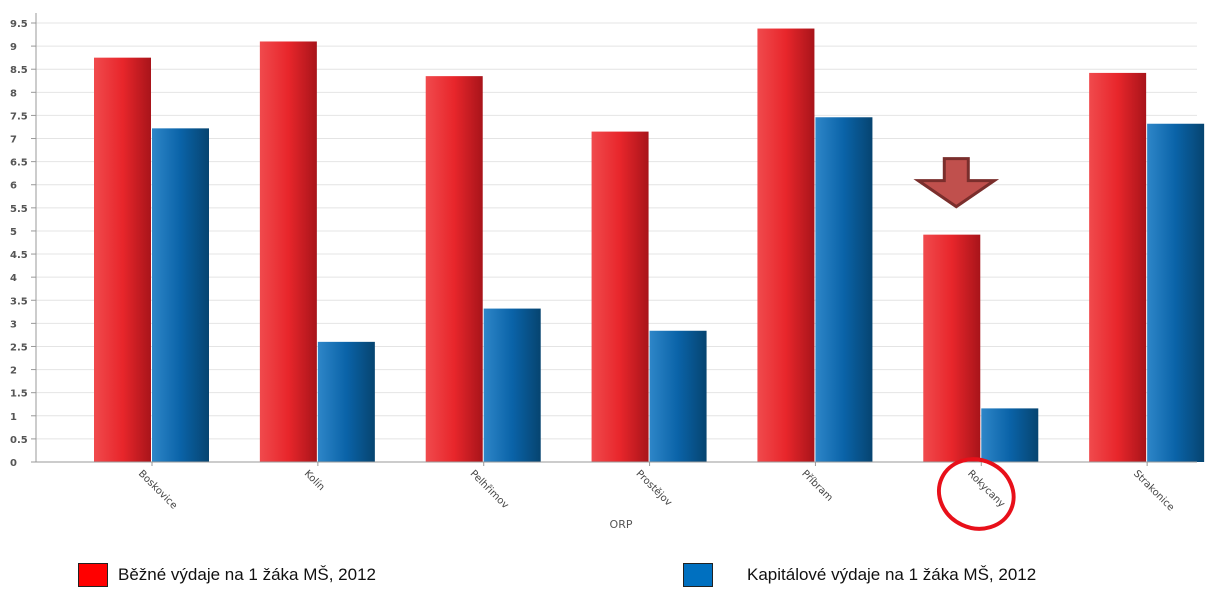  I want to click on bar-bezne-prostějov, so click(620, 297).